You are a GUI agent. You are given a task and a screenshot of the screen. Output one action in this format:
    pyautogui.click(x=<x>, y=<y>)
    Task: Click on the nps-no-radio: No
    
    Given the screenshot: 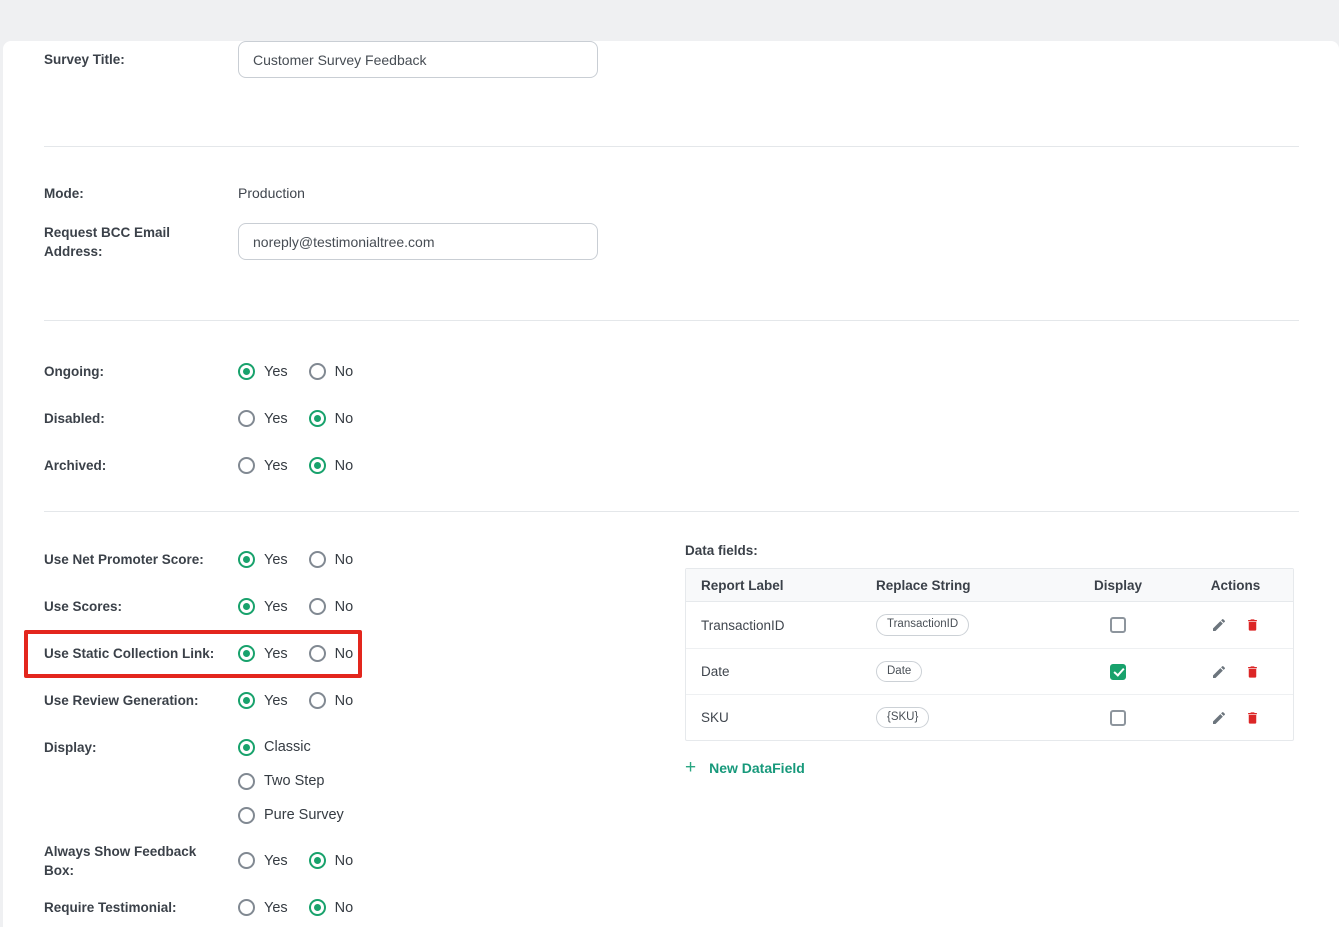 What is the action you would take?
    pyautogui.click(x=331, y=559)
    